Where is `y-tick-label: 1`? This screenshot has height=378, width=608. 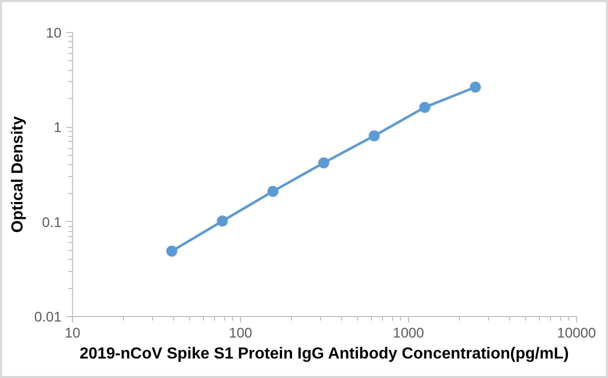 y-tick-label: 1 is located at coordinates (58, 127).